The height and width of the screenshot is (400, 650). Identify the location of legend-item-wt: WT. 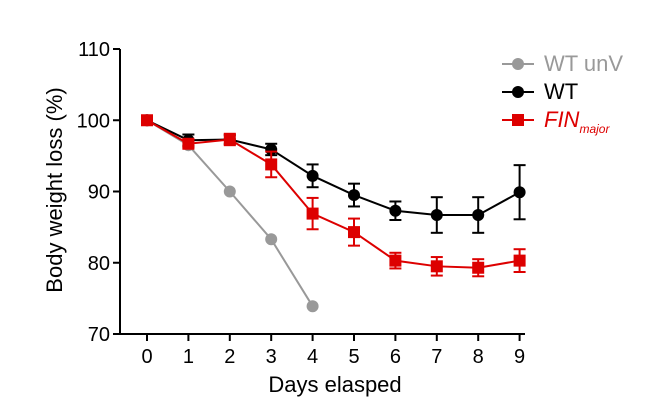
(575, 92).